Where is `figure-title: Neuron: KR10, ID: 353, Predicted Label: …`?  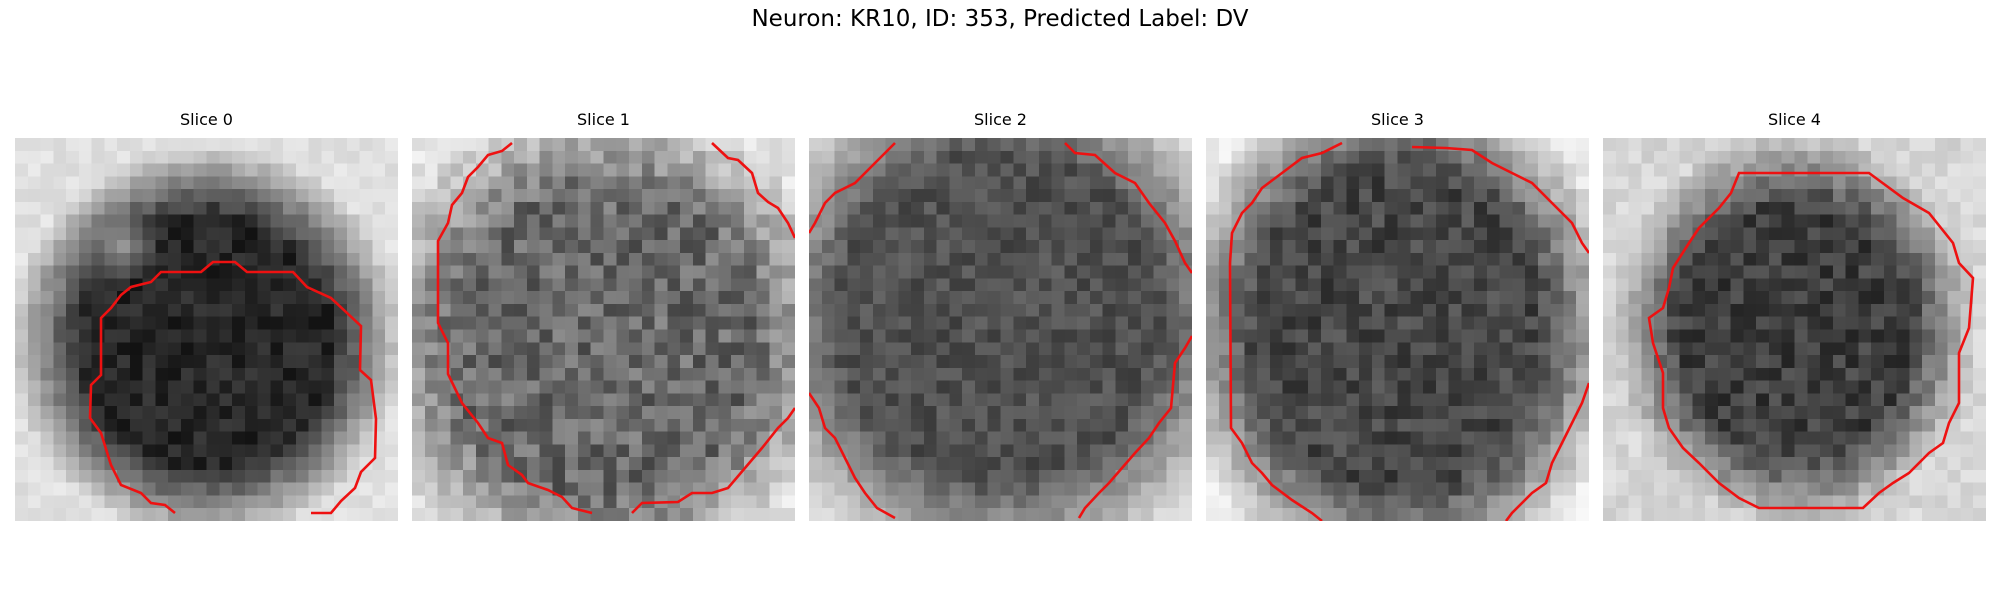
figure-title: Neuron: KR10, ID: 353, Predicted Label: … is located at coordinates (1000, 19).